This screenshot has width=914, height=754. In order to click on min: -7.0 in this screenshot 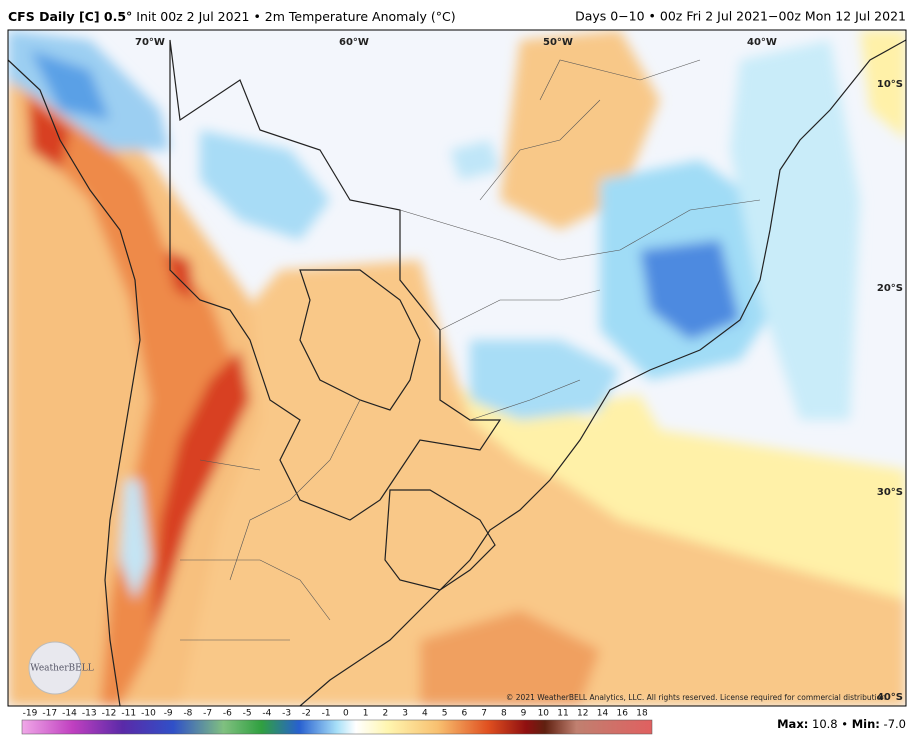, I will do `click(895, 724)`.